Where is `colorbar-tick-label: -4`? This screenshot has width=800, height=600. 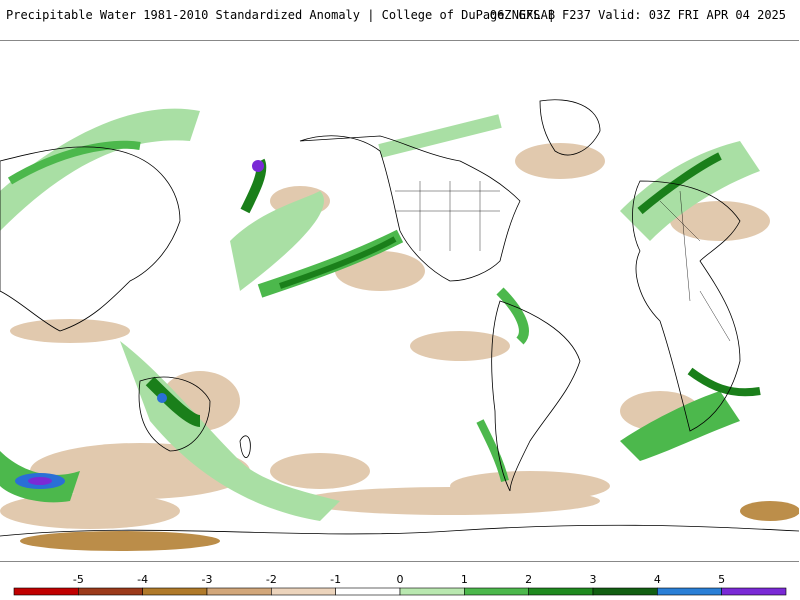
colorbar-tick-label: -4 is located at coordinates (142, 579).